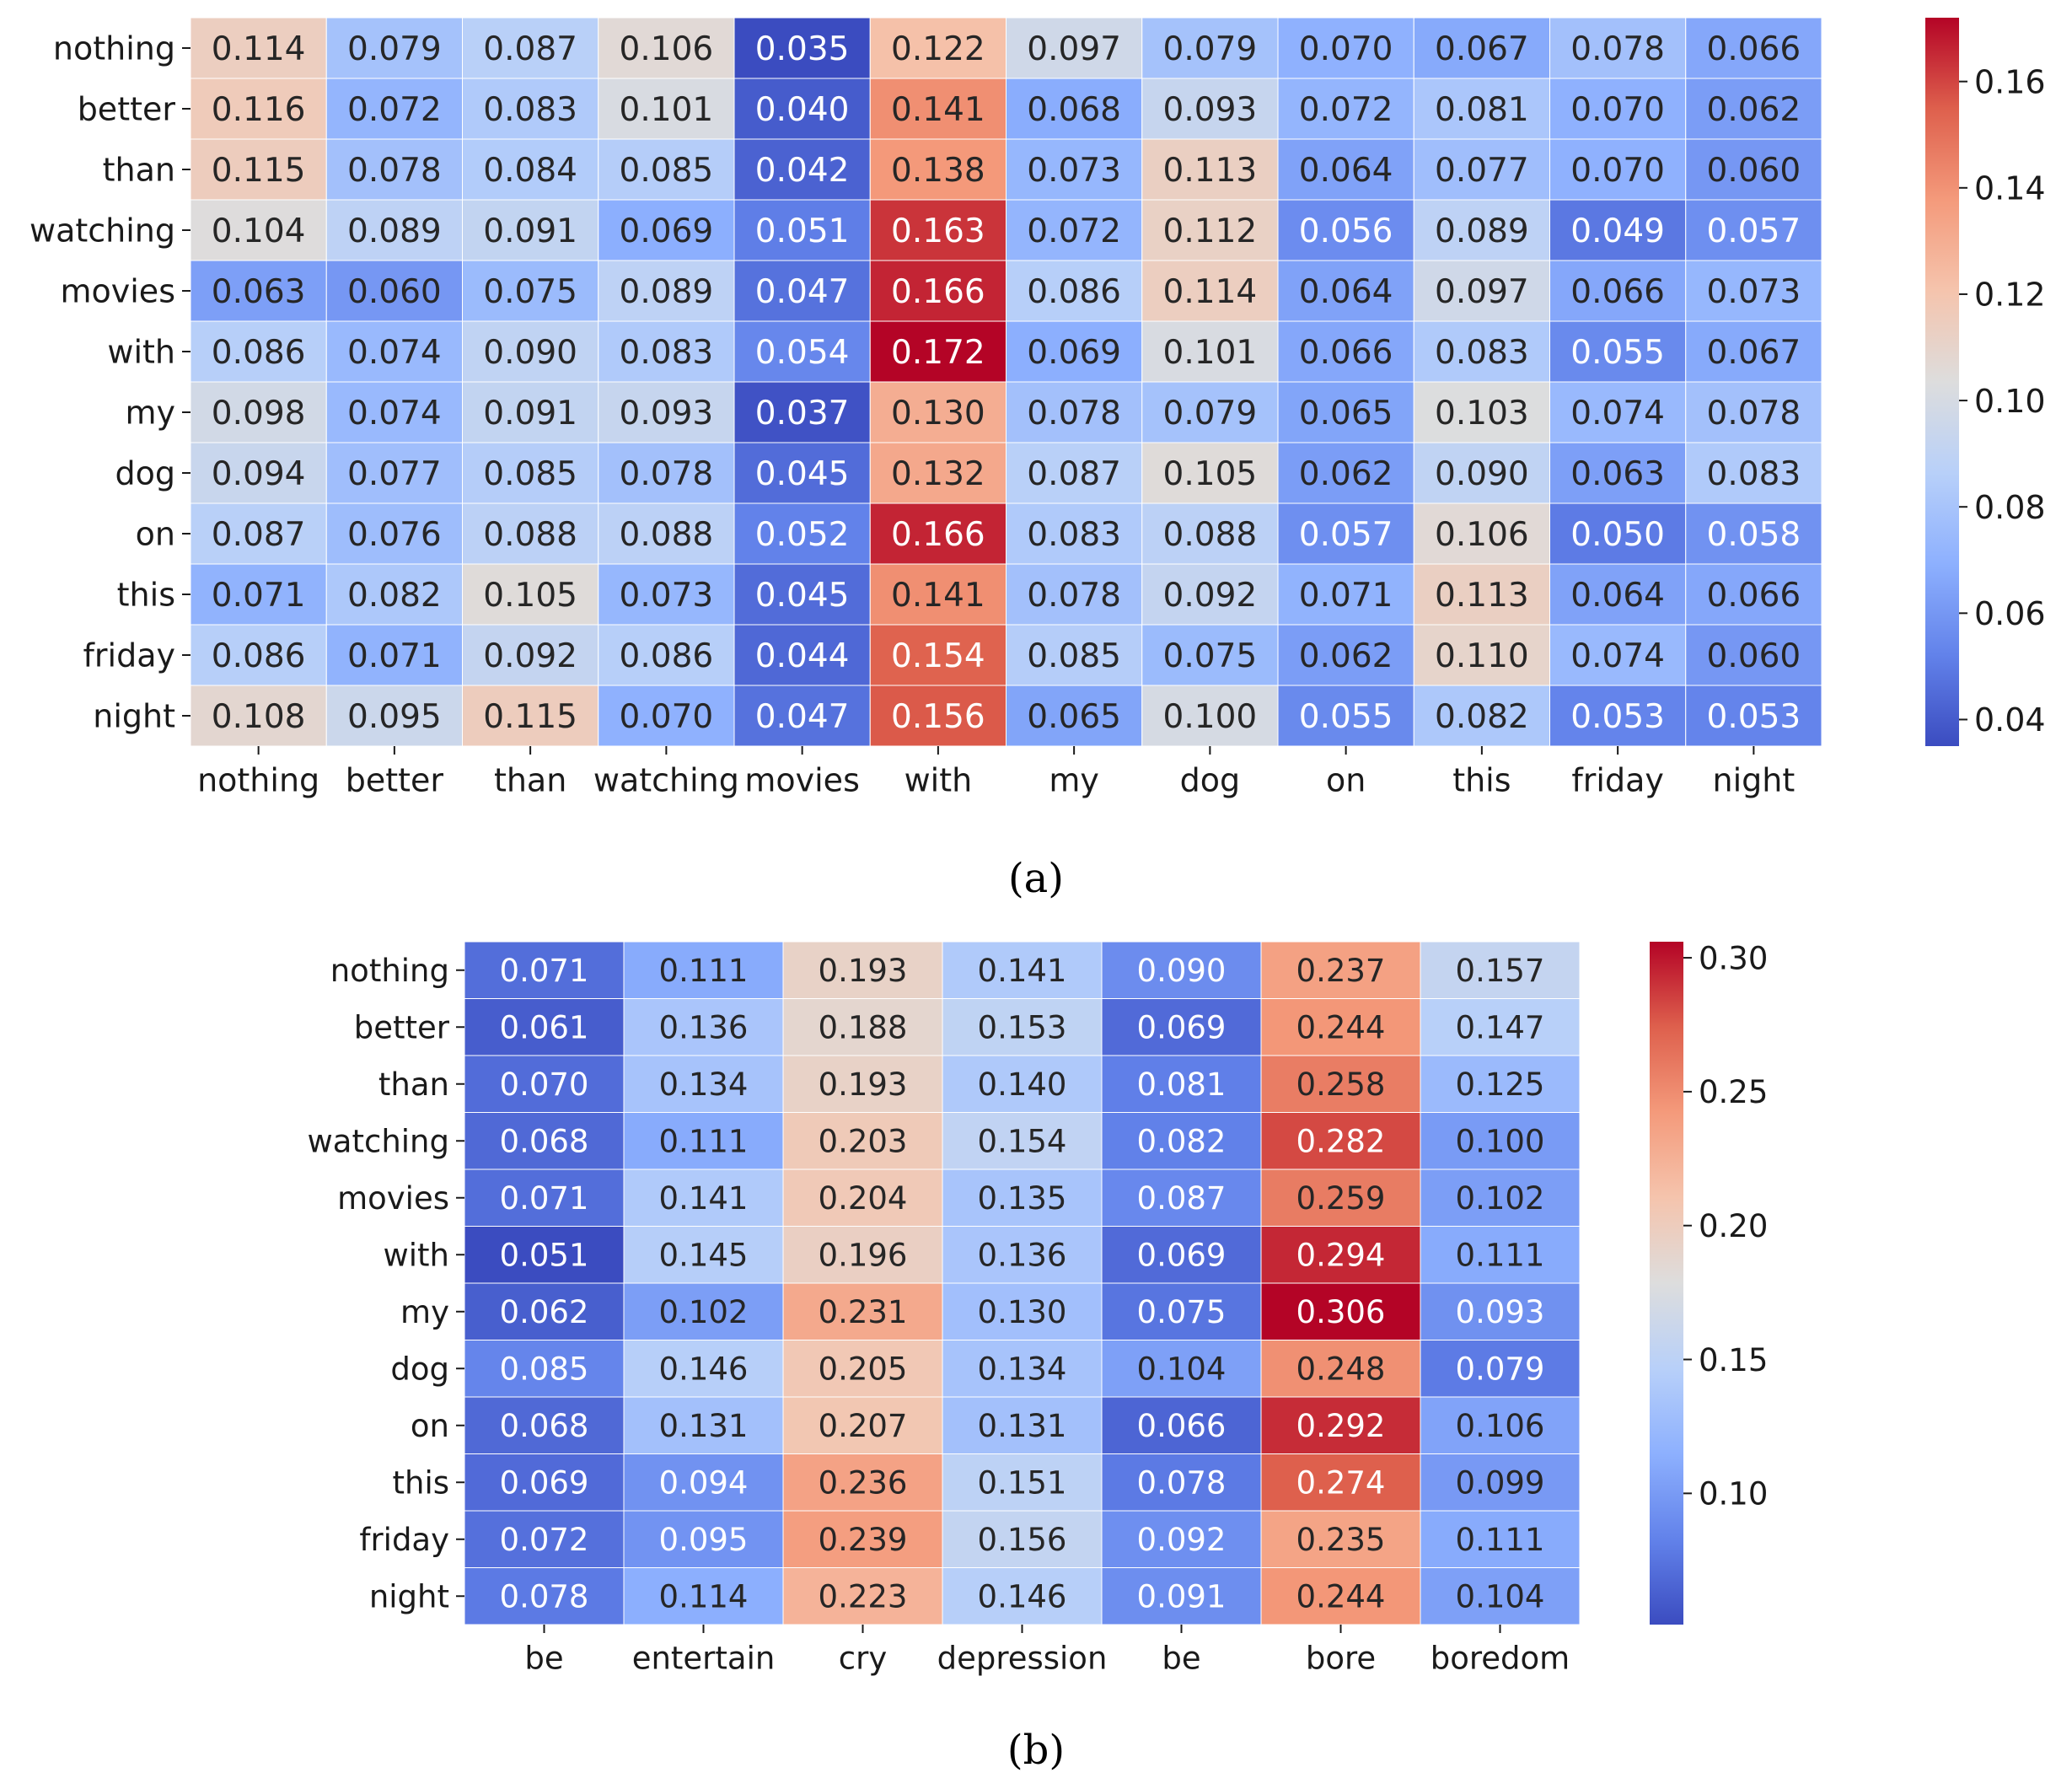  I want to click on colorbar, so click(1666, 1283).